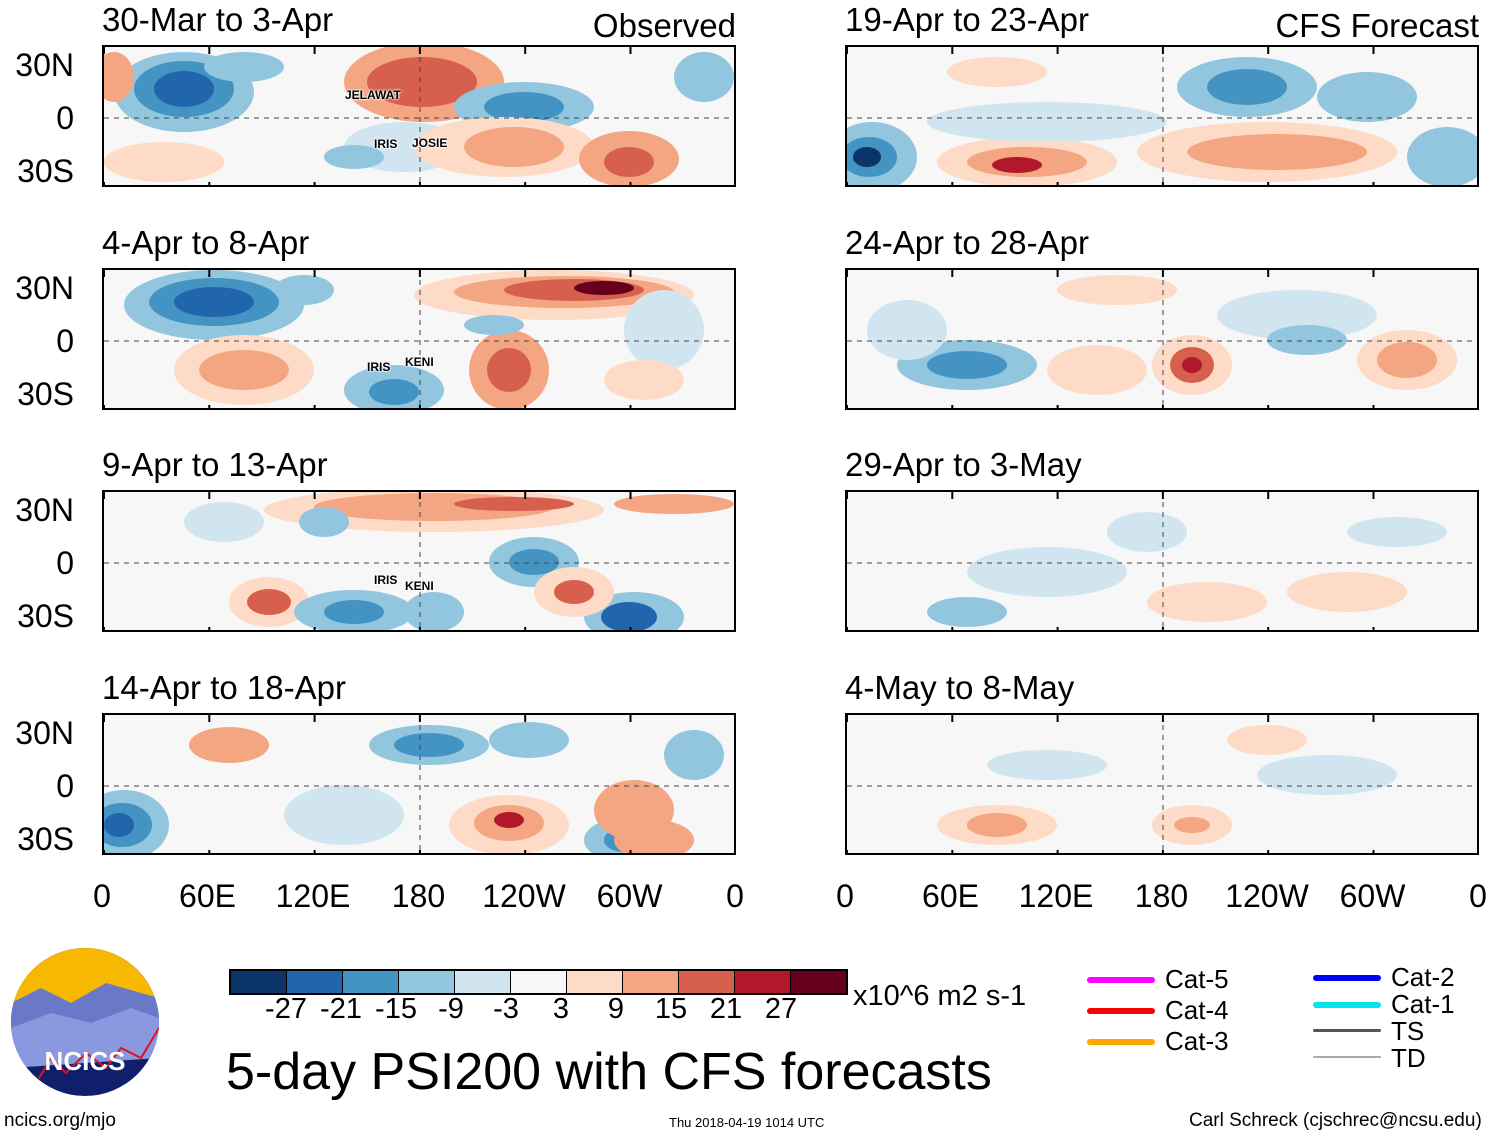  Describe the element at coordinates (60, 1120) in the screenshot. I see `footer-url: ncics.org/mjo` at that location.